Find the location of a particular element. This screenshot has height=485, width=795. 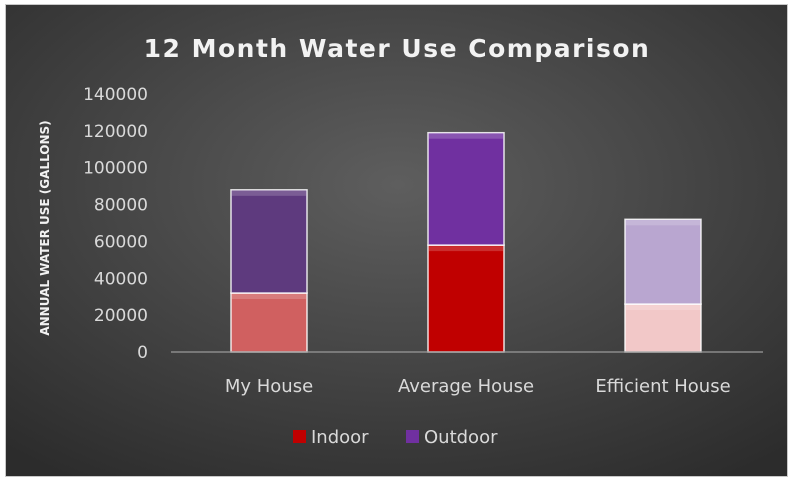

y-tick-label: 60000 is located at coordinates (121, 242).